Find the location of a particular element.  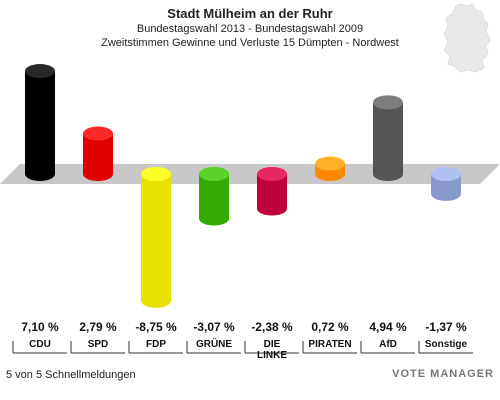

category-label: Sonstige is located at coordinates (446, 344).